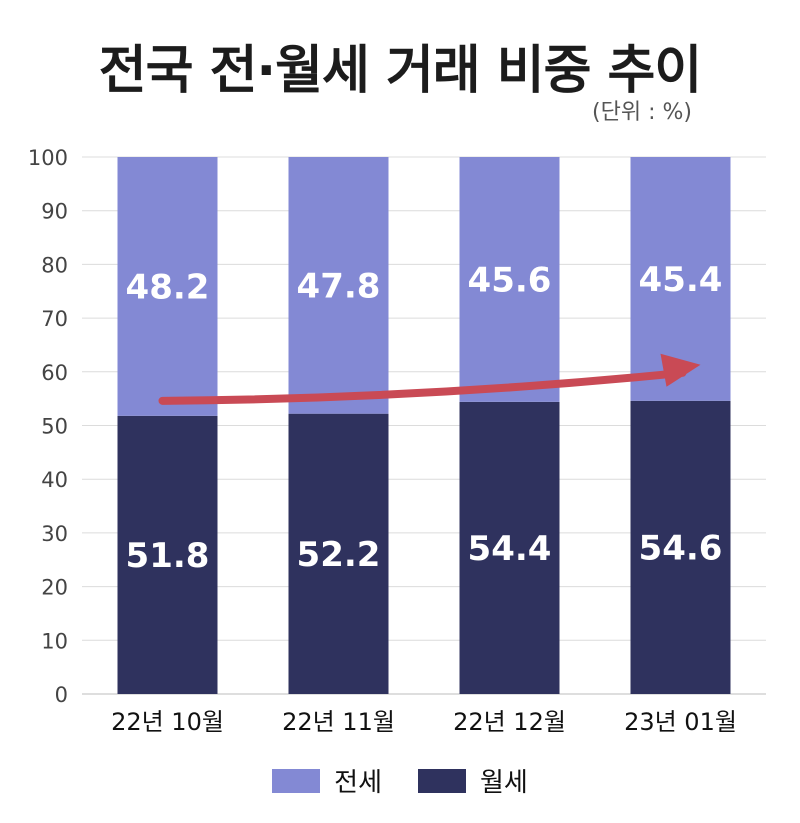  I want to click on trend-arrow-head, so click(680, 370).